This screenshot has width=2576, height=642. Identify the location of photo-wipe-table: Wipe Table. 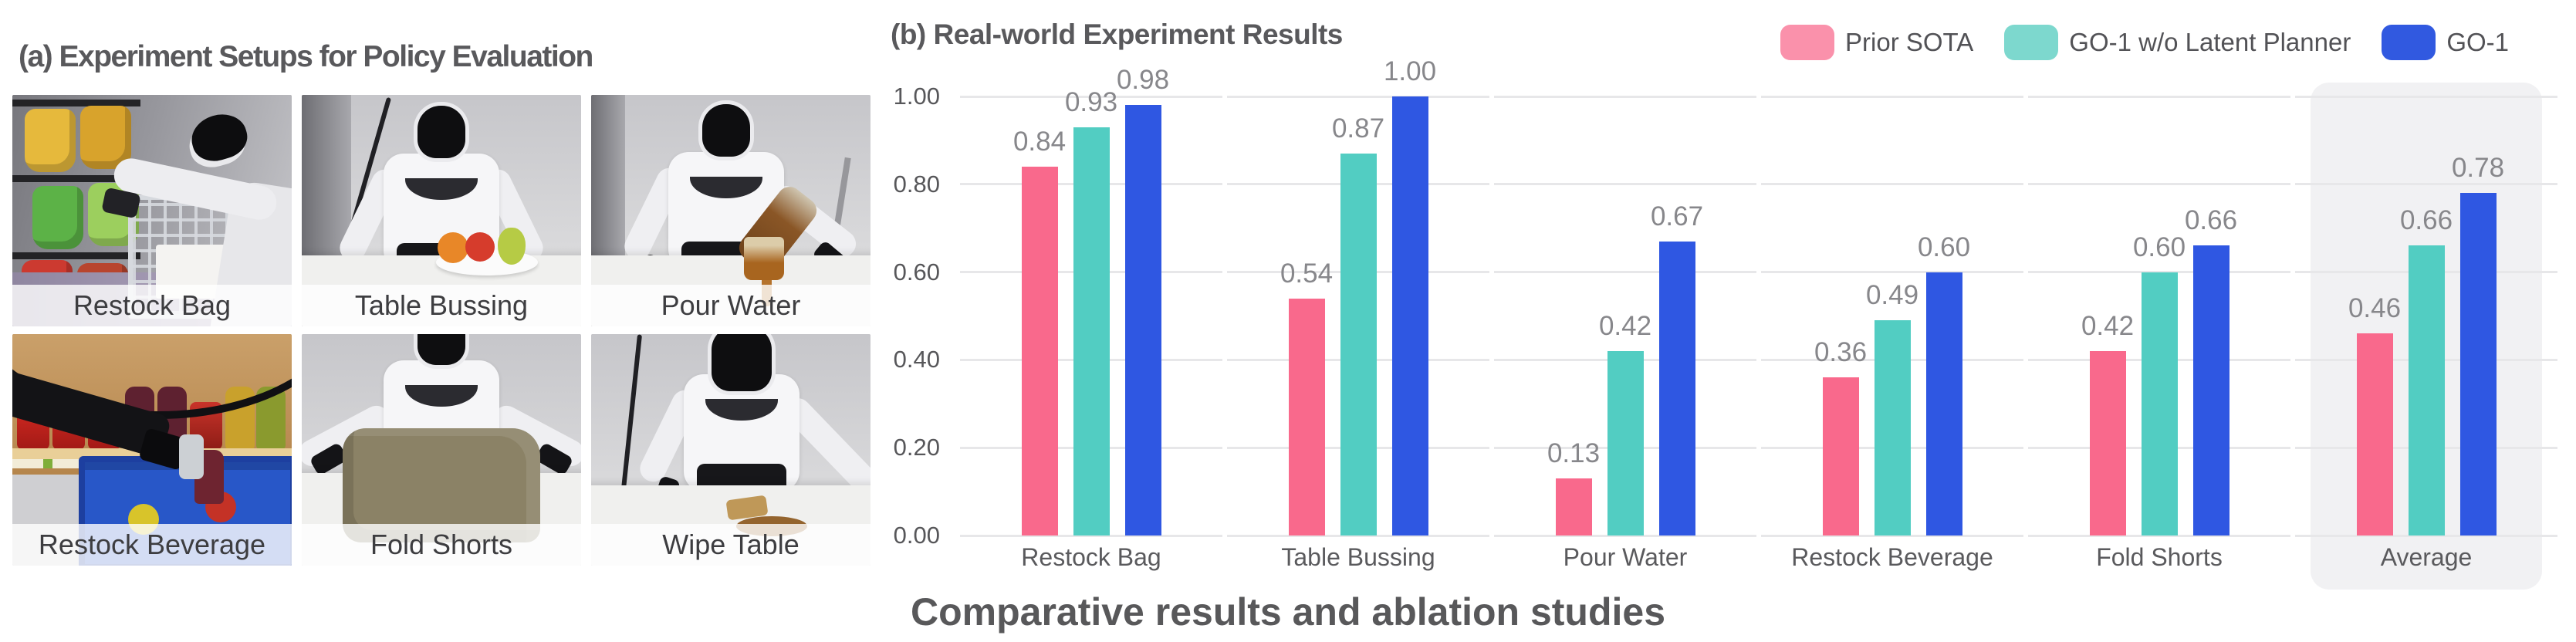
(730, 450).